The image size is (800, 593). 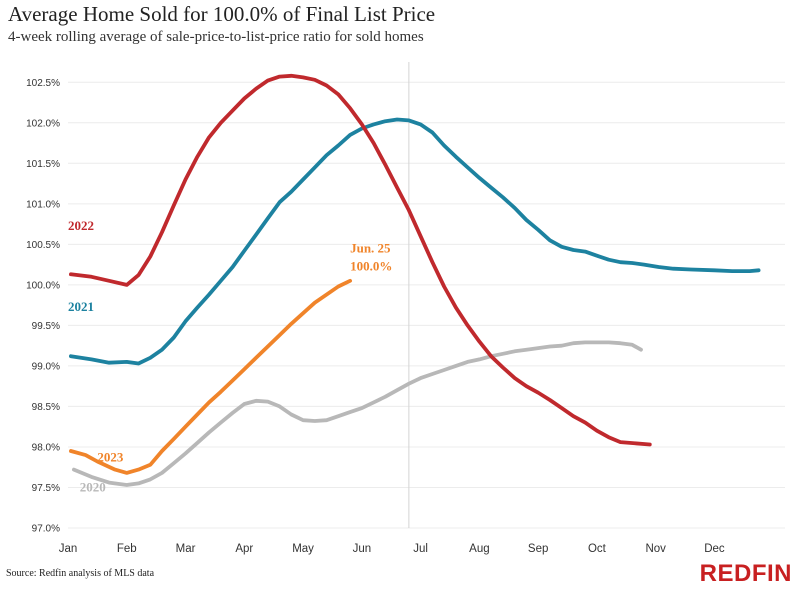 What do you see at coordinates (362, 549) in the screenshot?
I see `x-tick-label: Jun` at bounding box center [362, 549].